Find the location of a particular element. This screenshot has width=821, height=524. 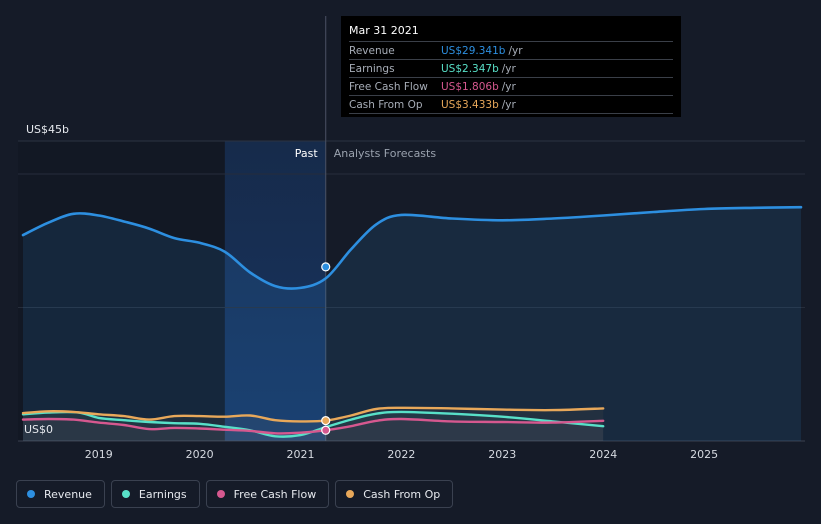

past-highlight-band is located at coordinates (275, 291).